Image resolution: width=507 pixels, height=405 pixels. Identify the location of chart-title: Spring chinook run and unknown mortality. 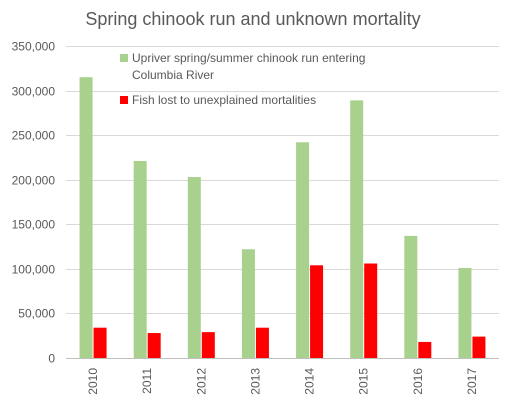
(252, 19).